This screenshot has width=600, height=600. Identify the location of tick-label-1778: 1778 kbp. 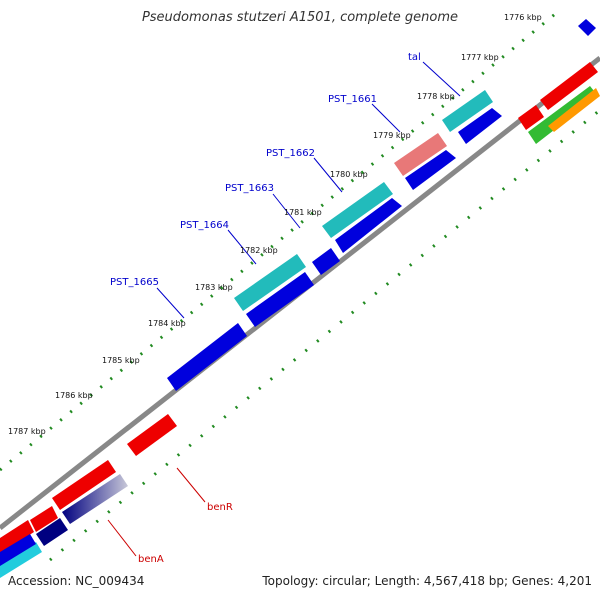
(436, 96).